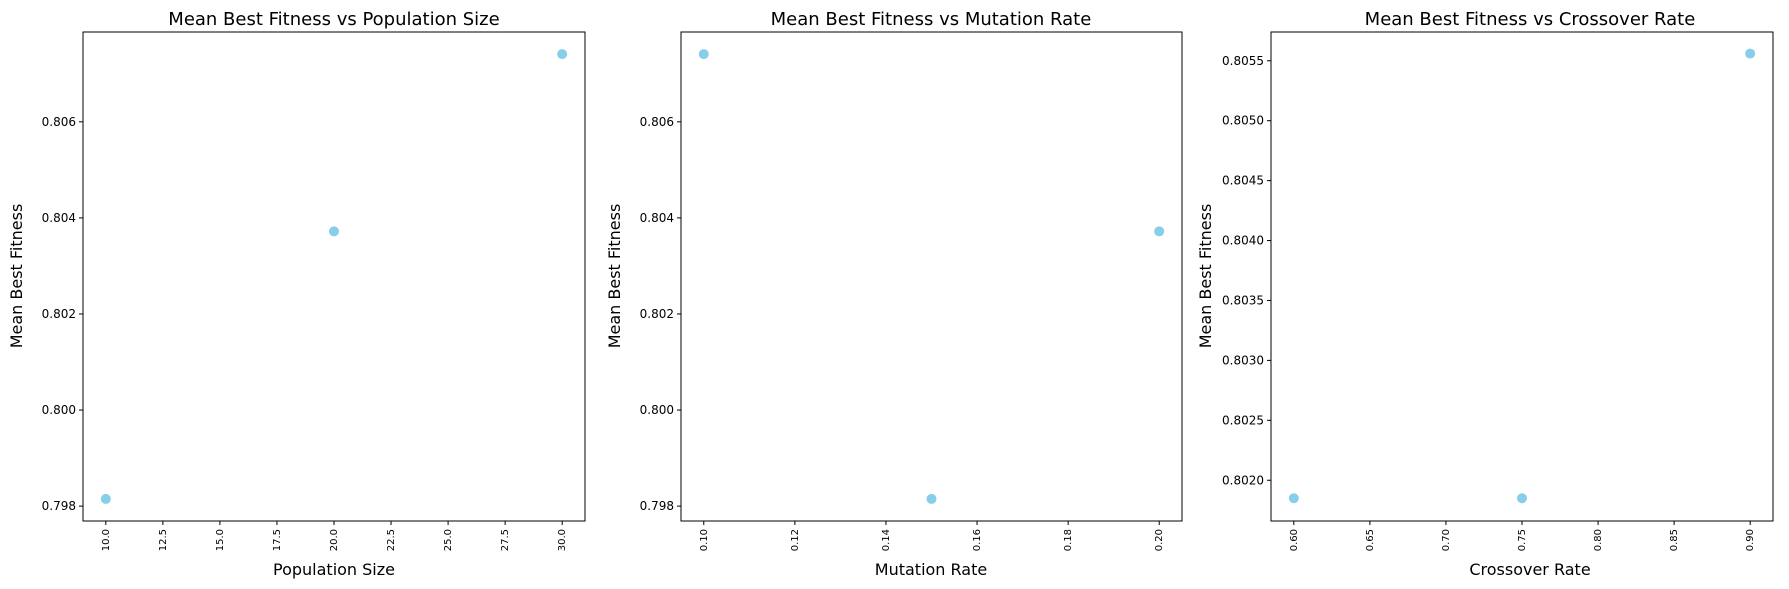 This screenshot has height=589, width=1789. Describe the element at coordinates (704, 540) in the screenshot. I see `x-tick-label: 0.10` at that location.